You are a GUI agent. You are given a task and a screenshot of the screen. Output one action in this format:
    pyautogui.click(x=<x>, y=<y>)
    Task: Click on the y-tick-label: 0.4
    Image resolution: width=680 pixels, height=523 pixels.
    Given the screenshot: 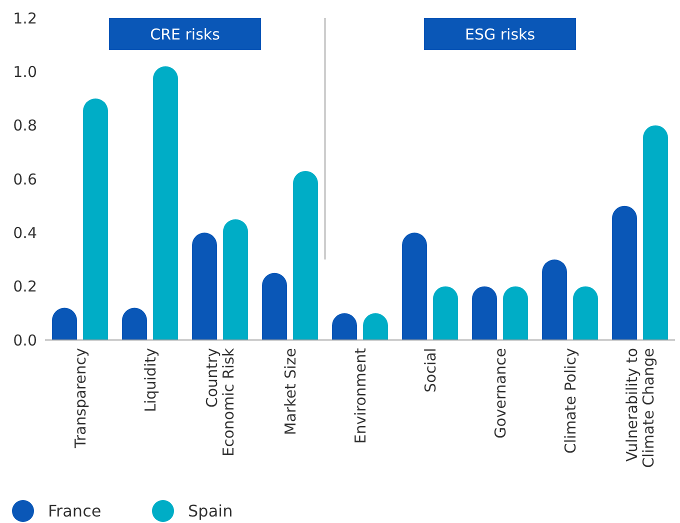 What is the action you would take?
    pyautogui.click(x=25, y=233)
    